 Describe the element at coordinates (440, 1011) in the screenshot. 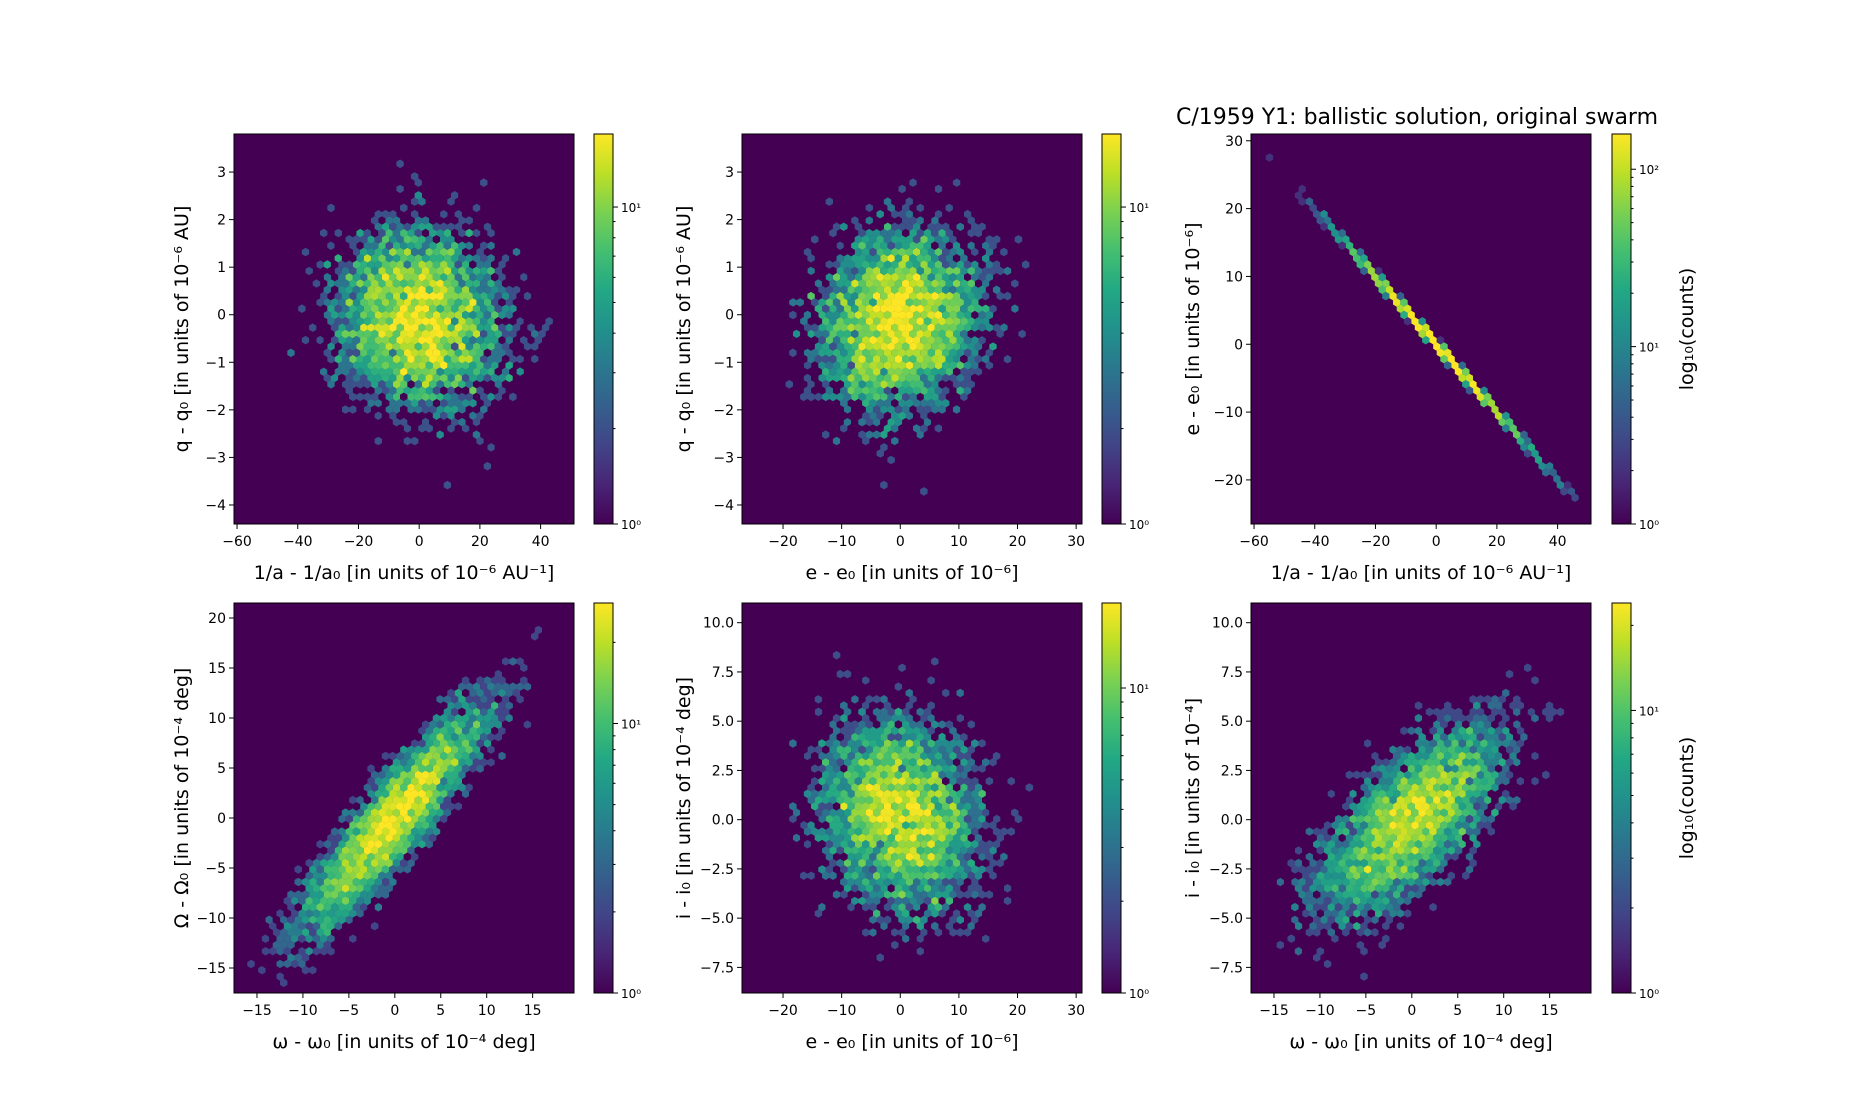

I see `x-tick-label: 5` at that location.